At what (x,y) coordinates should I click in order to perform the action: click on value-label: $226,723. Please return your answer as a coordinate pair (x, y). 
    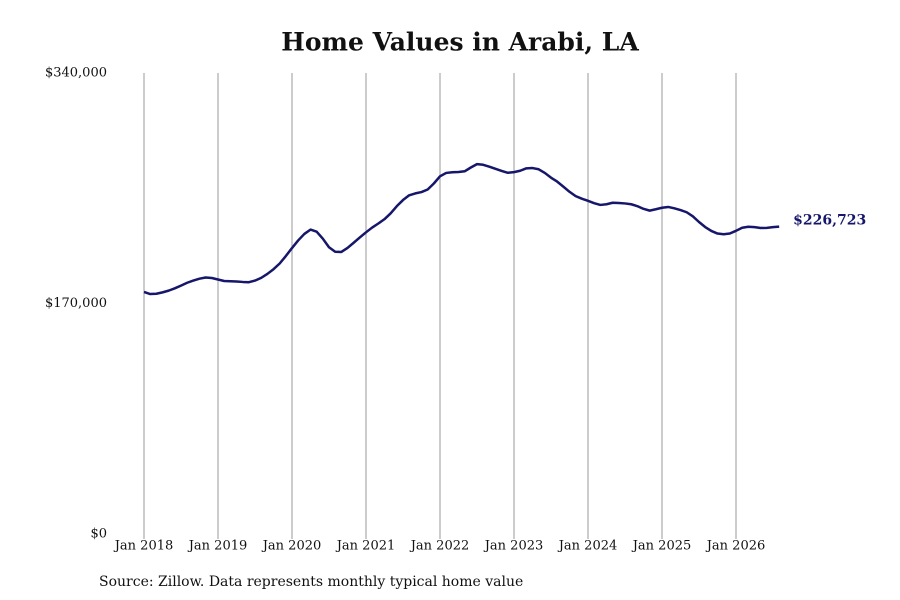
    Looking at the image, I should click on (829, 221).